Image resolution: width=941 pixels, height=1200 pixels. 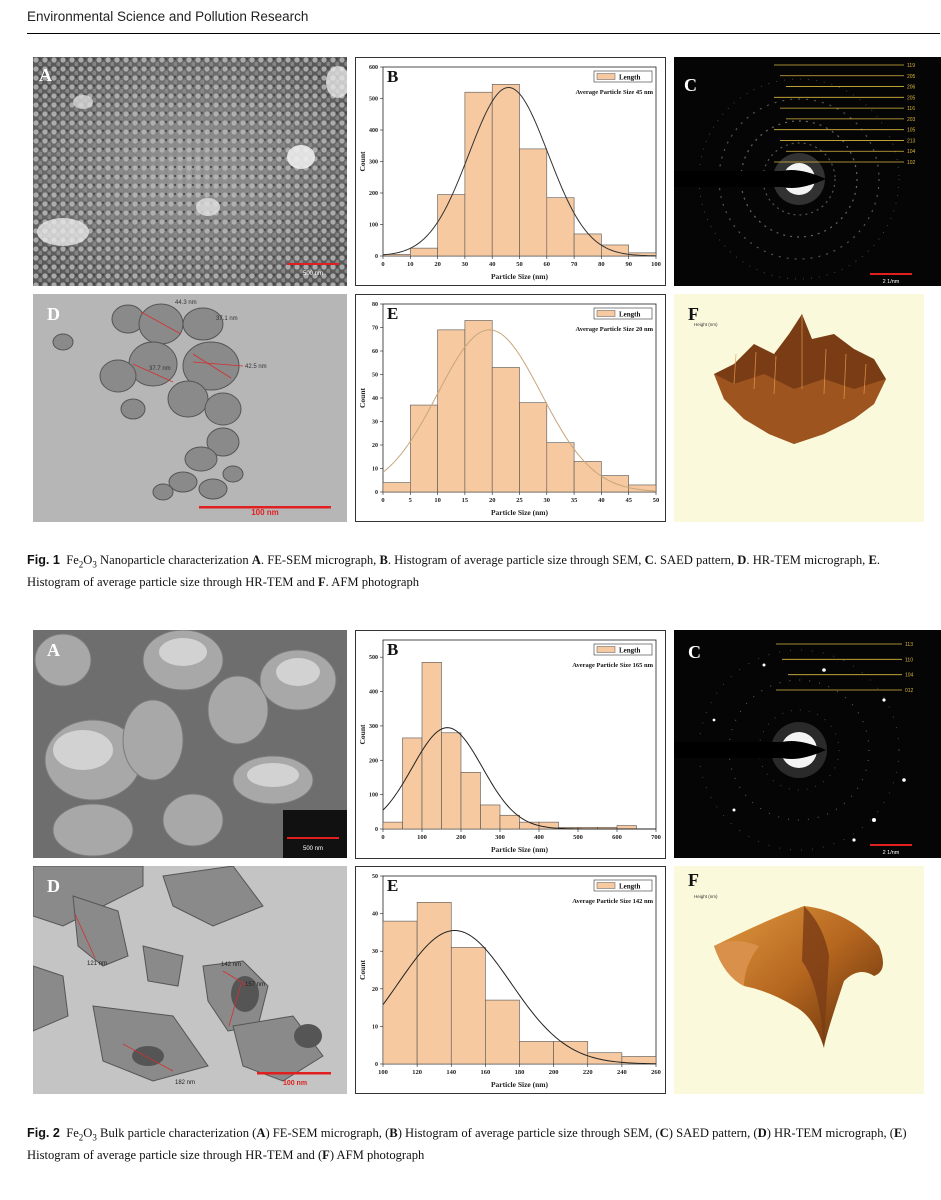 I want to click on fig2-saed-pattern: 113 110 104 012 C 2 1/nm, so click(x=807, y=744).